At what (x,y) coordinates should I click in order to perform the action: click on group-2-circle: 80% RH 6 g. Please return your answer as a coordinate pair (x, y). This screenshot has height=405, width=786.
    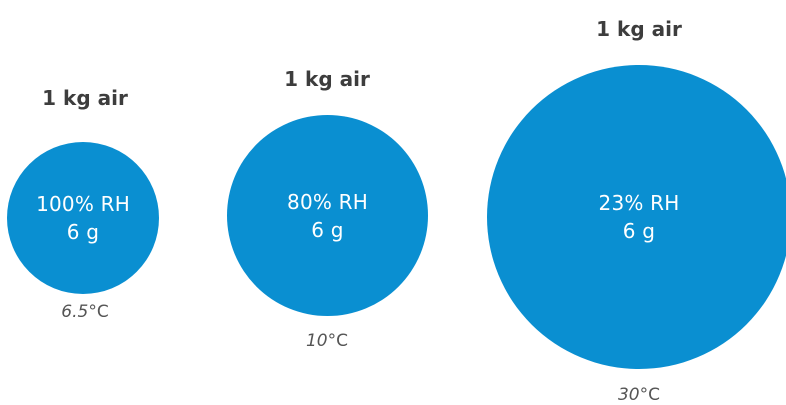
    Looking at the image, I should click on (327, 215).